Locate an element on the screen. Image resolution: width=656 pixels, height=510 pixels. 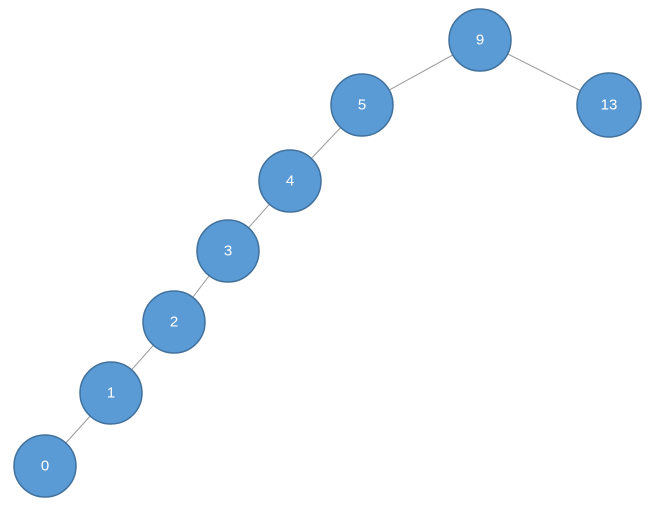
tree-node-4: 4 is located at coordinates (290, 181).